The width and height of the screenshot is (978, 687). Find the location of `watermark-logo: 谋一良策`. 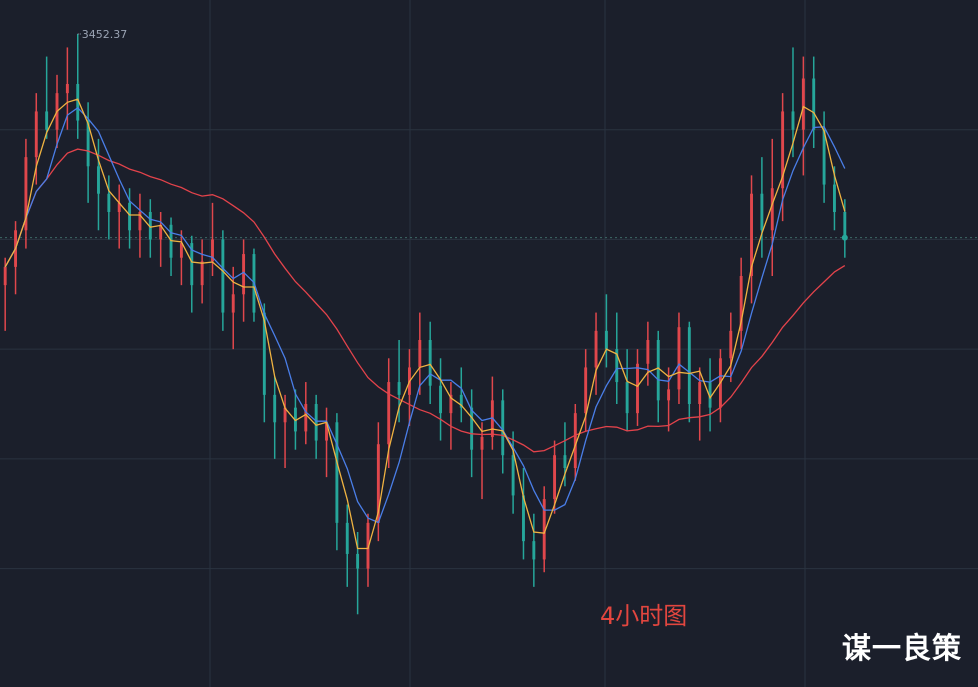

watermark-logo: 谋一良策 is located at coordinates (901, 648).